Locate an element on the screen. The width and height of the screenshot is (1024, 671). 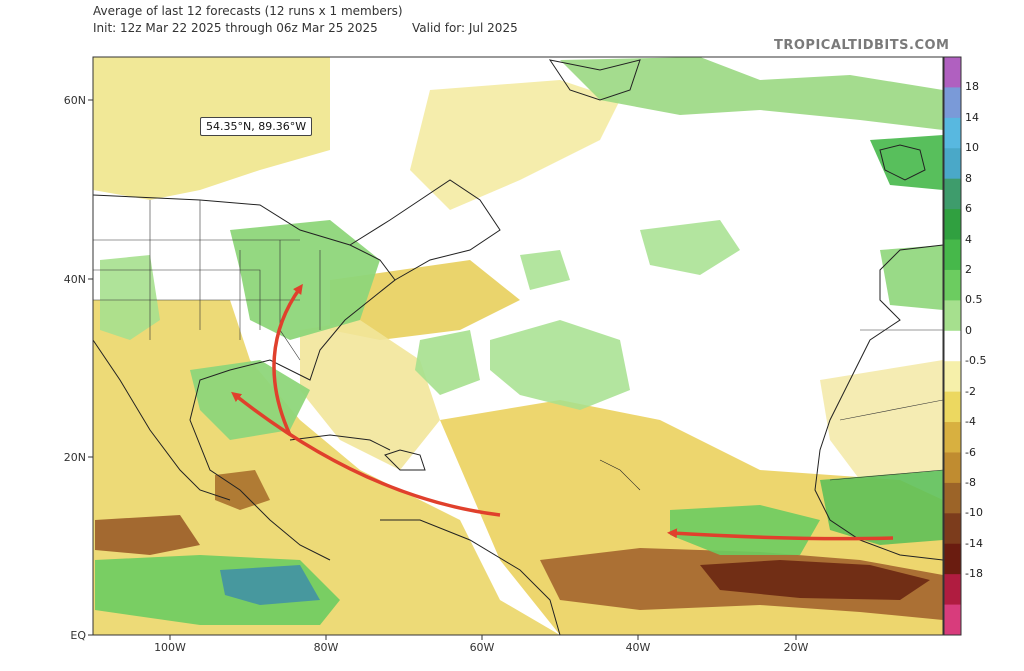
valid-for: Valid for: Jul 2025 is located at coordinates (465, 28).